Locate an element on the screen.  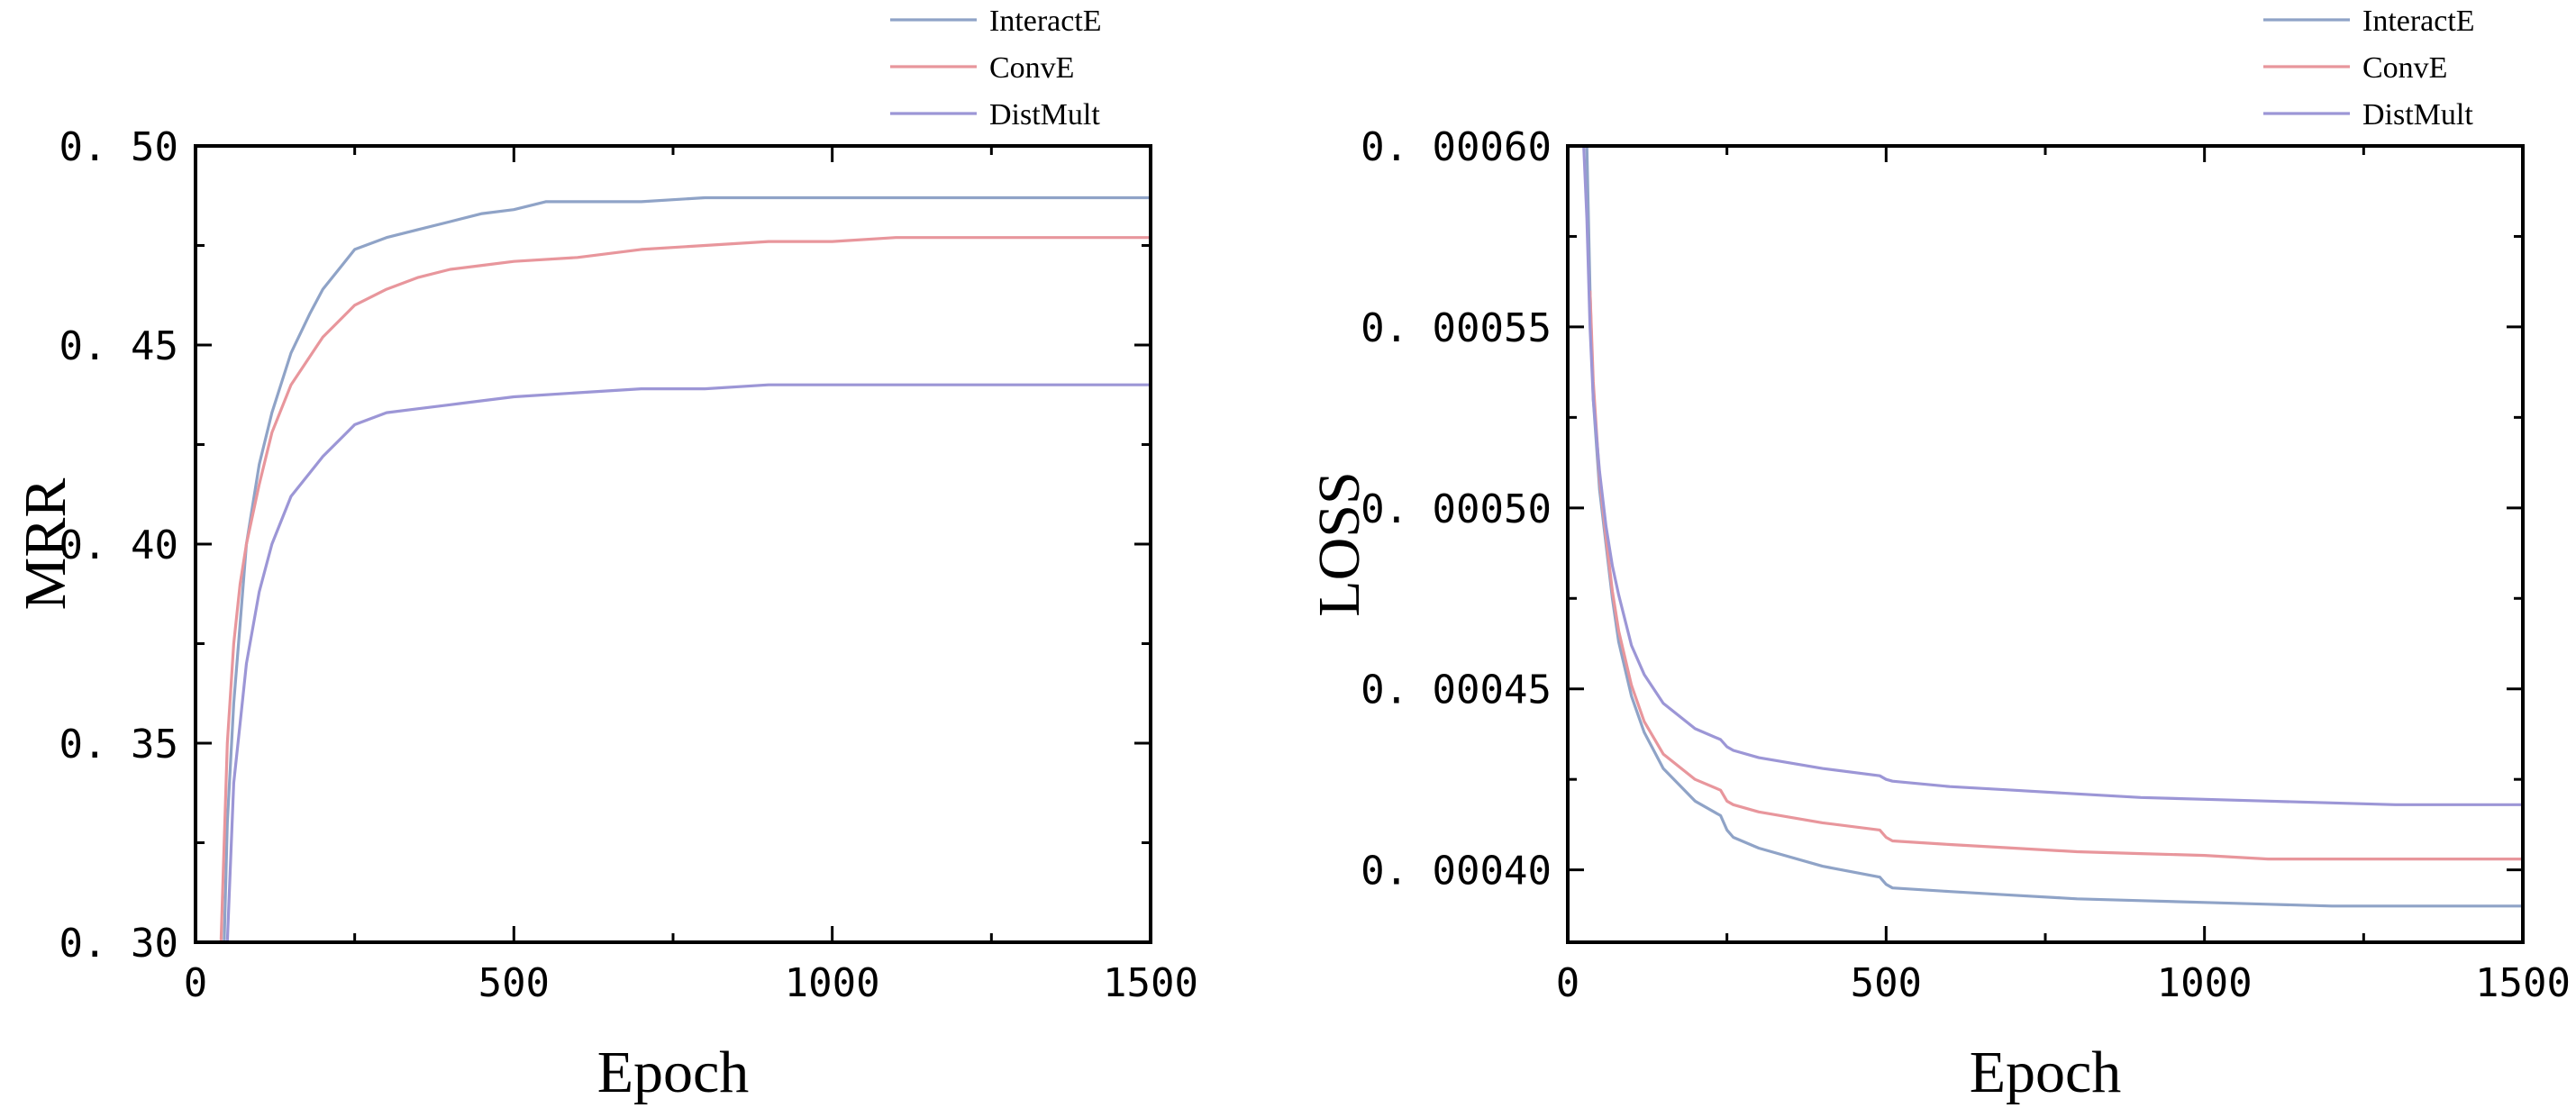
loss-y-tick-label: 0. 00060 is located at coordinates (1456, 147).